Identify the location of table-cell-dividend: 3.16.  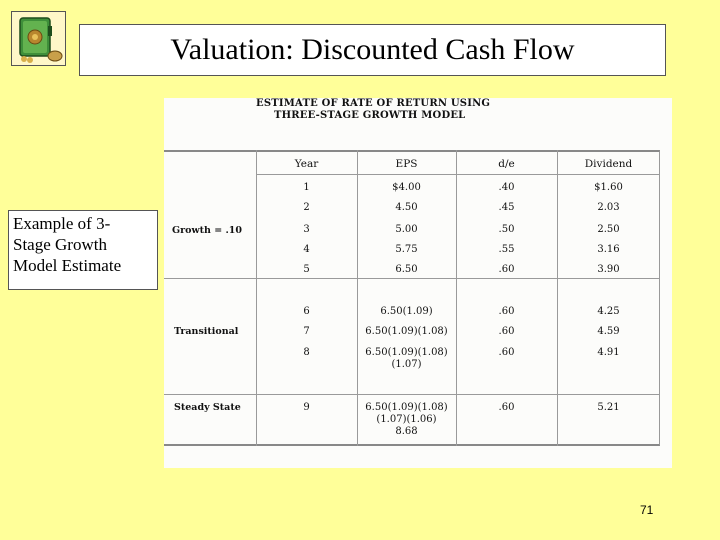
(608, 249).